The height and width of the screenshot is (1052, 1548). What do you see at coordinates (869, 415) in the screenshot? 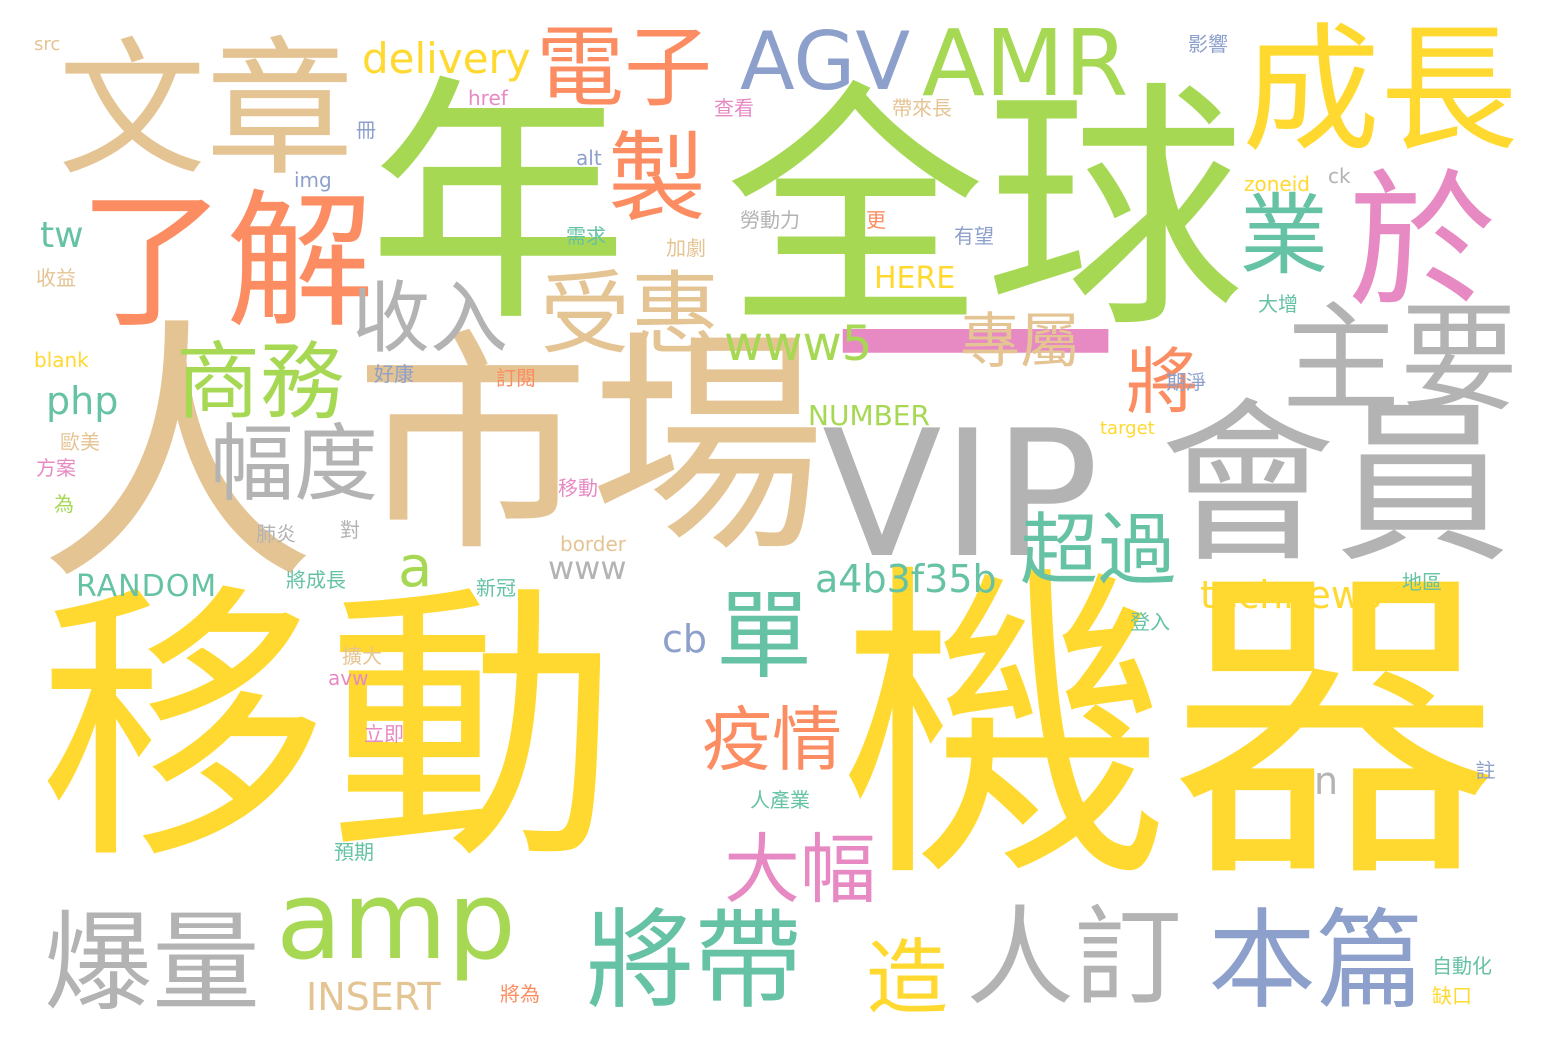
I see `word-number: NUMBER` at bounding box center [869, 415].